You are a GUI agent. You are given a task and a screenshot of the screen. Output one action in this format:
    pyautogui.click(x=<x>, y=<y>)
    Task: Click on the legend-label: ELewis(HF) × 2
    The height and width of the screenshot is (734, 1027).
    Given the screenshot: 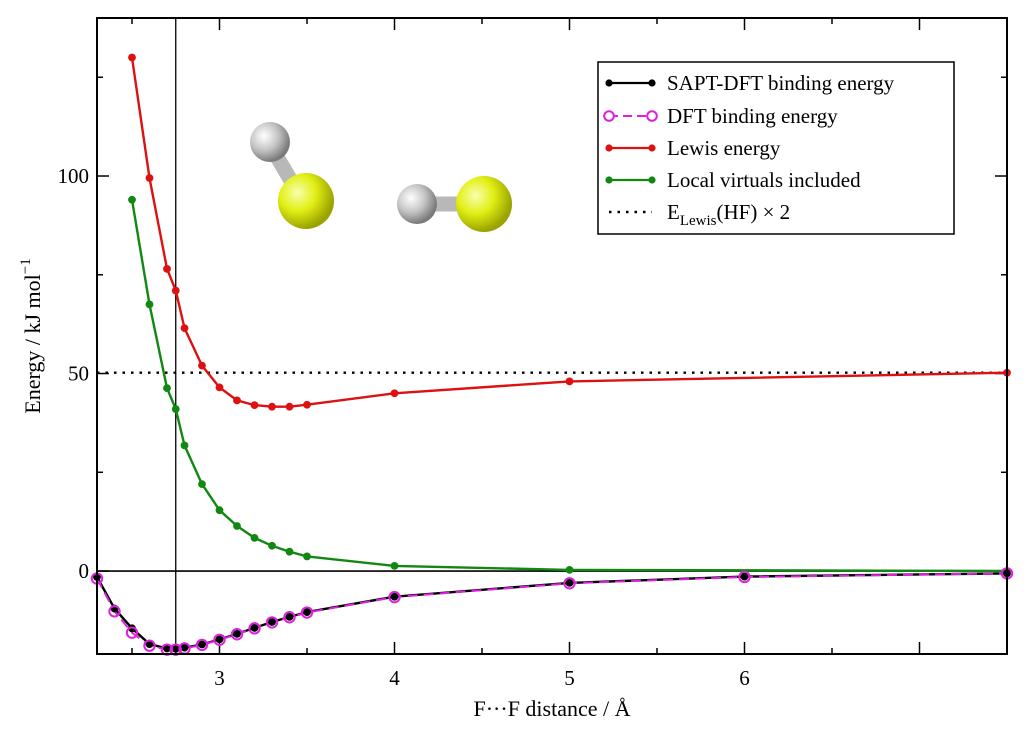 What is the action you would take?
    pyautogui.click(x=728, y=214)
    